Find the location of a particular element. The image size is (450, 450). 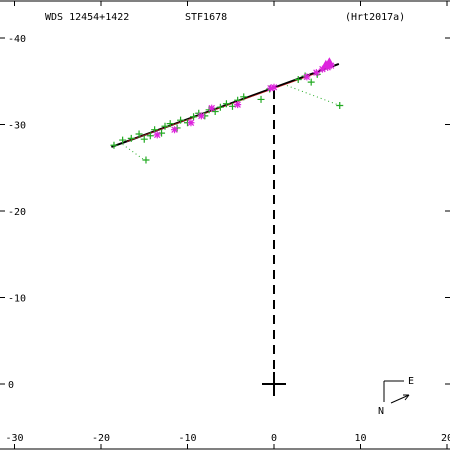

x-tick-label: 20 is located at coordinates (445, 438).